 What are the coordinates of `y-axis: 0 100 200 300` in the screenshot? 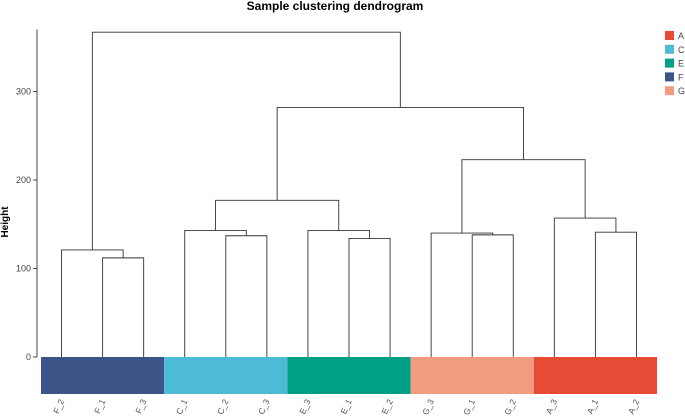 It's located at (27, 195).